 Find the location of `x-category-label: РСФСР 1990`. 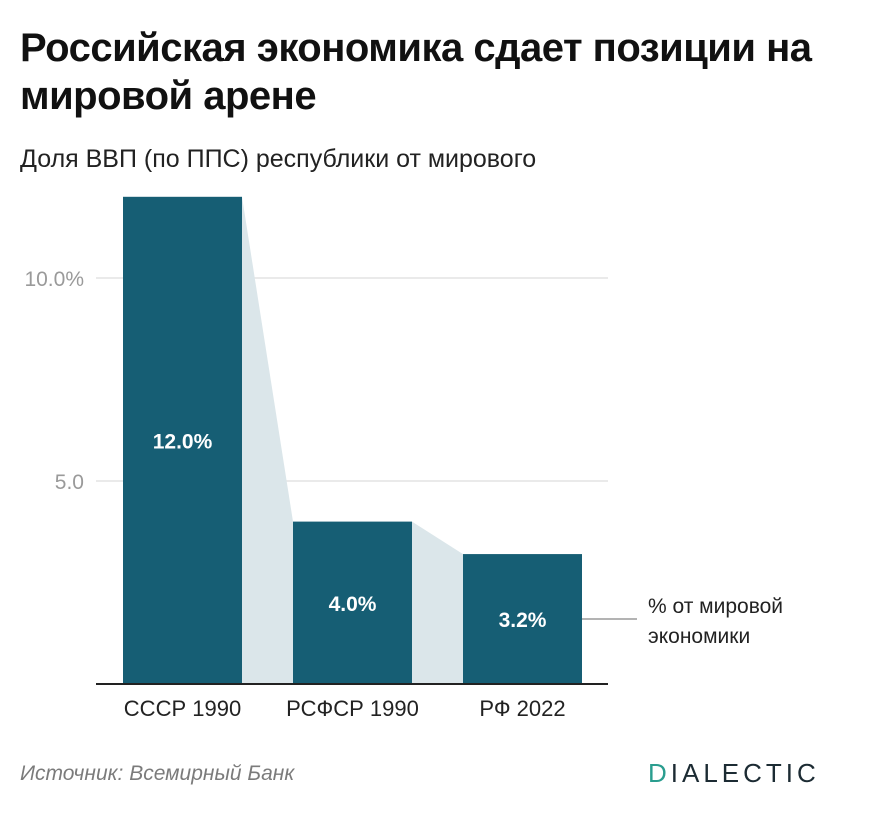

x-category-label: РСФСР 1990 is located at coordinates (352, 708).